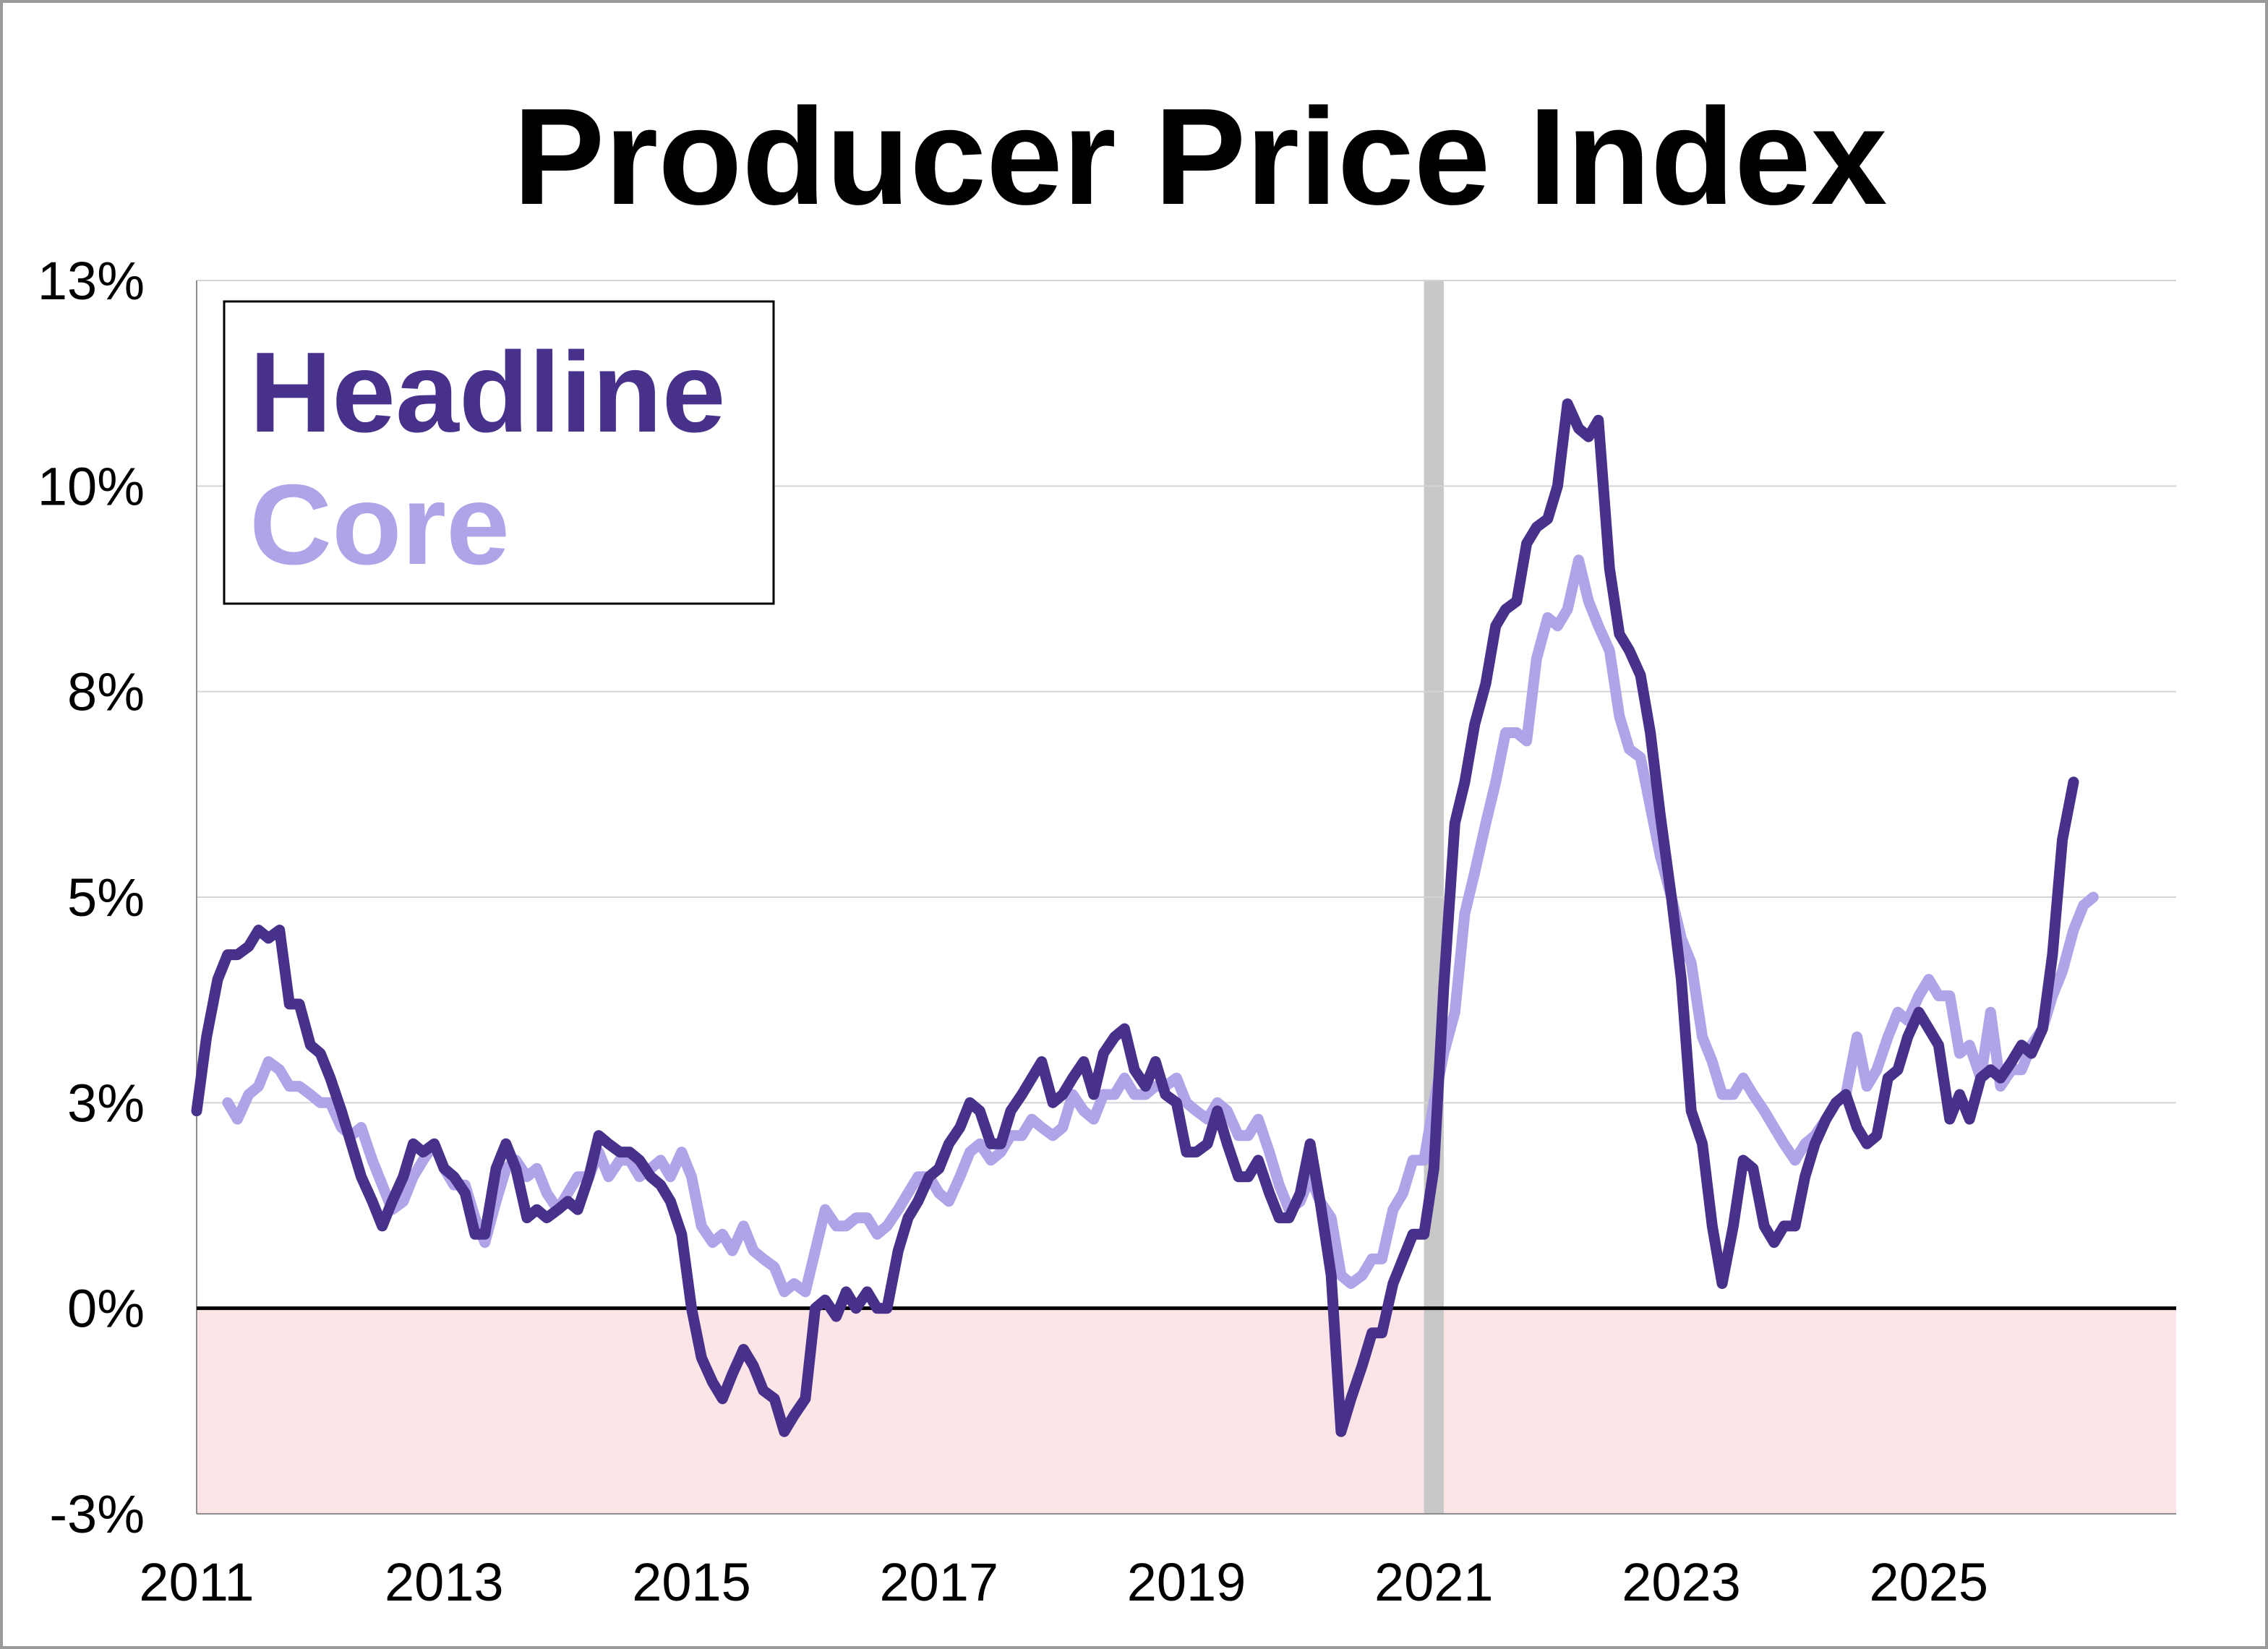 The image size is (2268, 1649). Describe the element at coordinates (91, 281) in the screenshot. I see `y-tick-label: 13%` at that location.